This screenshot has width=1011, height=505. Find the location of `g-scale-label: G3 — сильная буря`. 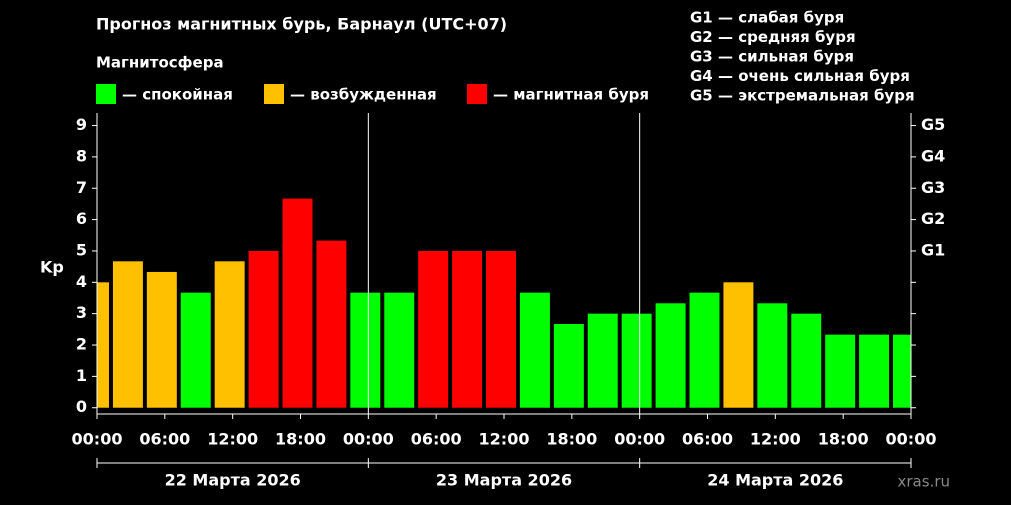

g-scale-label: G3 — сильная буря is located at coordinates (772, 57).